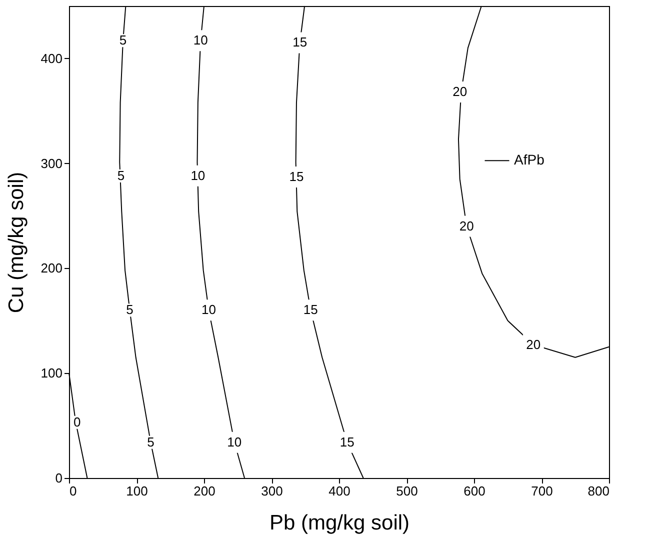 The image size is (650, 557). I want to click on y-axis-title: Cu (mg/kg soil), so click(16, 243).